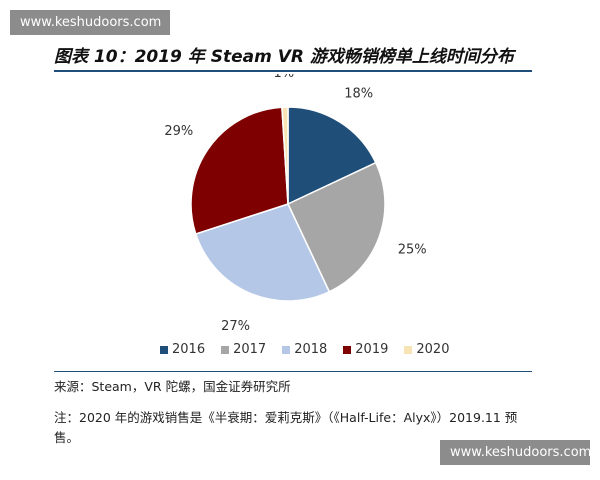 The width and height of the screenshot is (600, 480). Describe the element at coordinates (408, 349) in the screenshot. I see `legend-swatch-2020` at that location.